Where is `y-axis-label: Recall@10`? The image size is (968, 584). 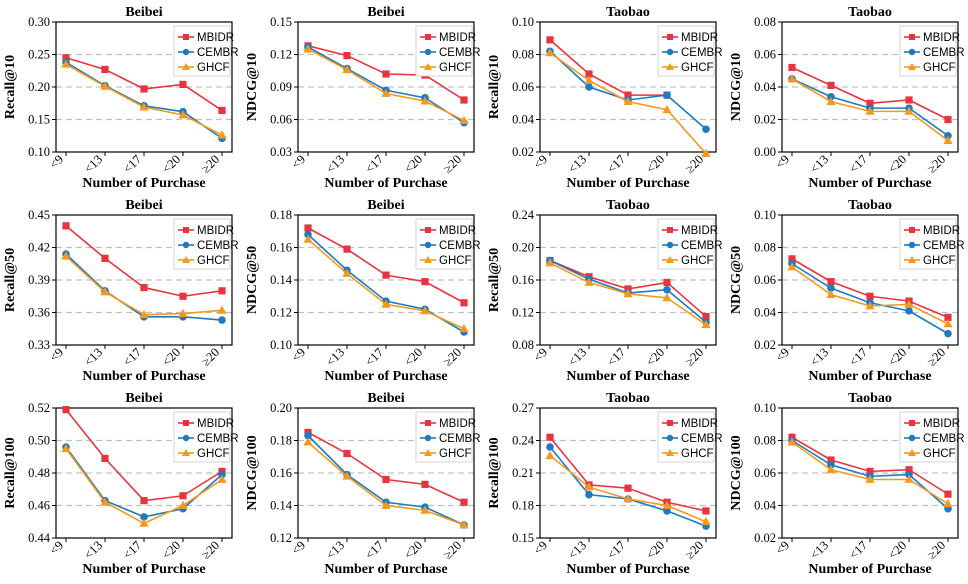
y-axis-label: Recall@10 is located at coordinates (494, 87).